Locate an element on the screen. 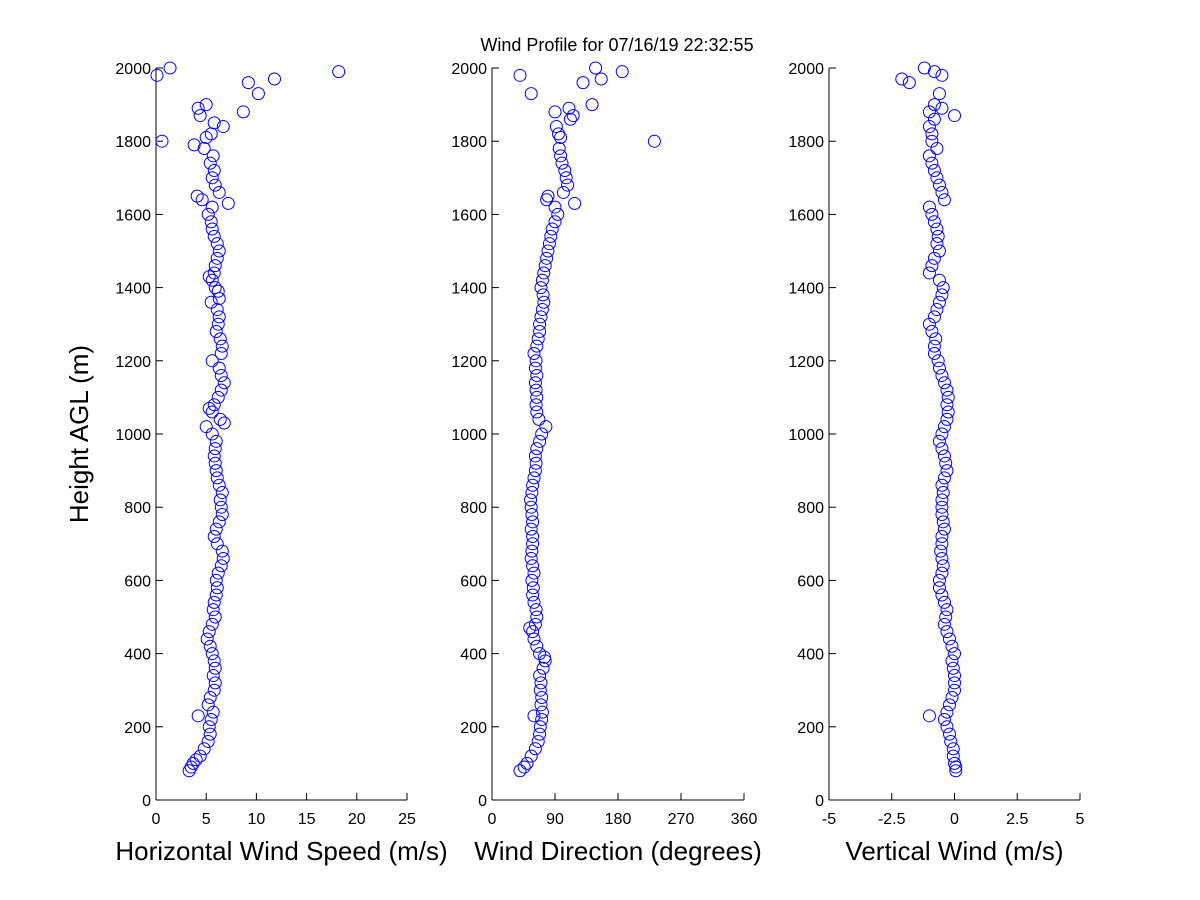 The image size is (1200, 900). y-tick-label: 1000 is located at coordinates (133, 435).